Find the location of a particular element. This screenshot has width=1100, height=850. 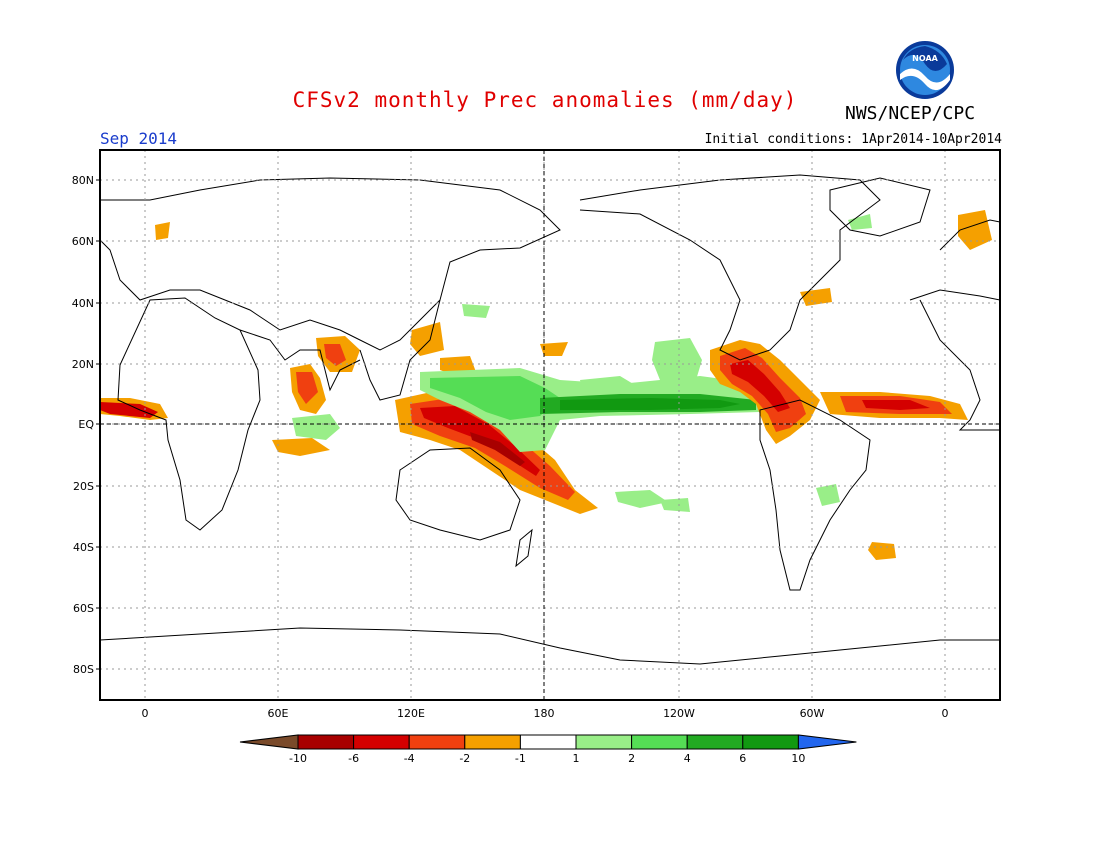

colorbar-label: 4 is located at coordinates (687, 758).